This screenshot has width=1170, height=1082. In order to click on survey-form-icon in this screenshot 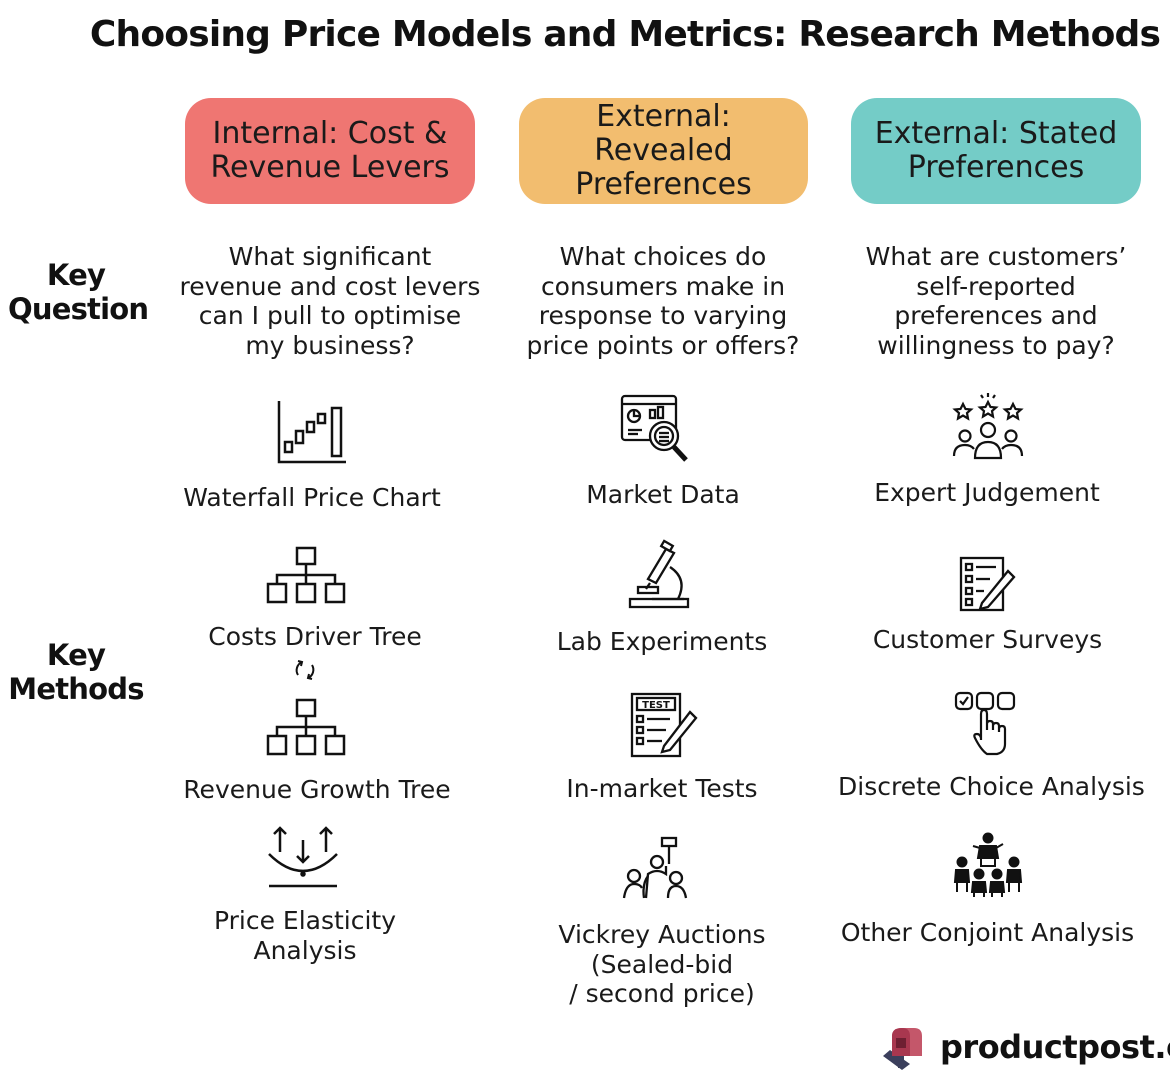, I will do `click(988, 584)`.